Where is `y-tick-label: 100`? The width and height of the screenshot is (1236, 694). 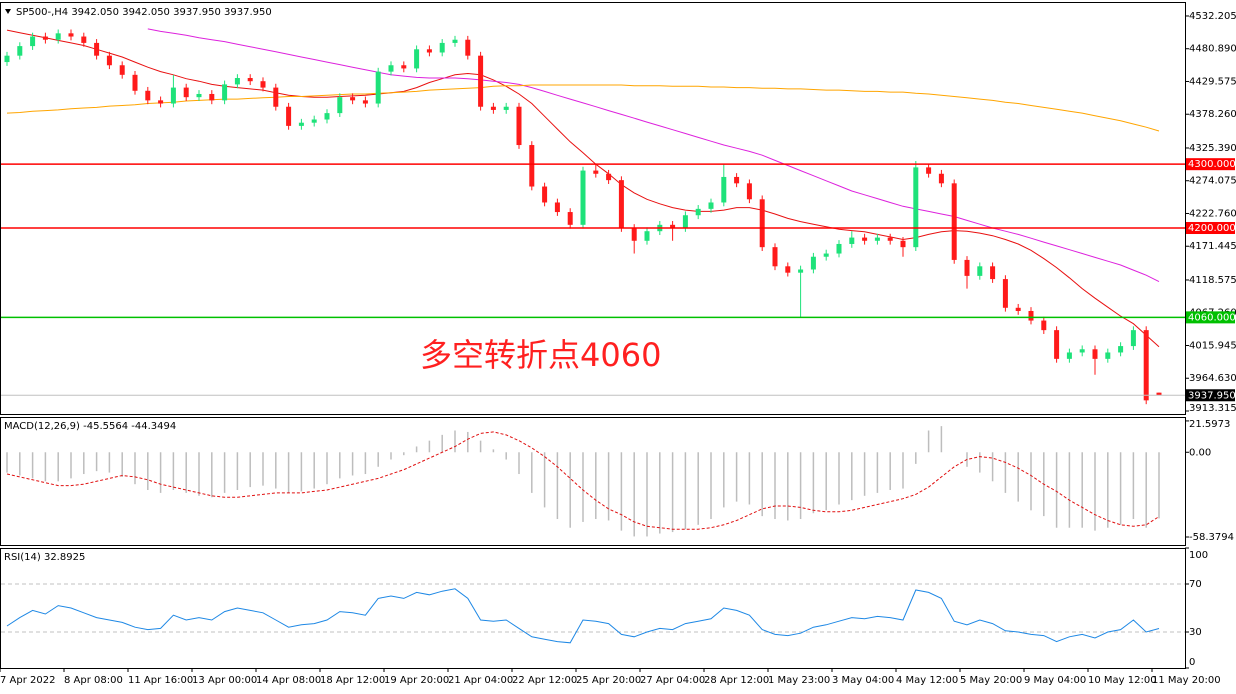
y-tick-label: 100 is located at coordinates (1198, 555).